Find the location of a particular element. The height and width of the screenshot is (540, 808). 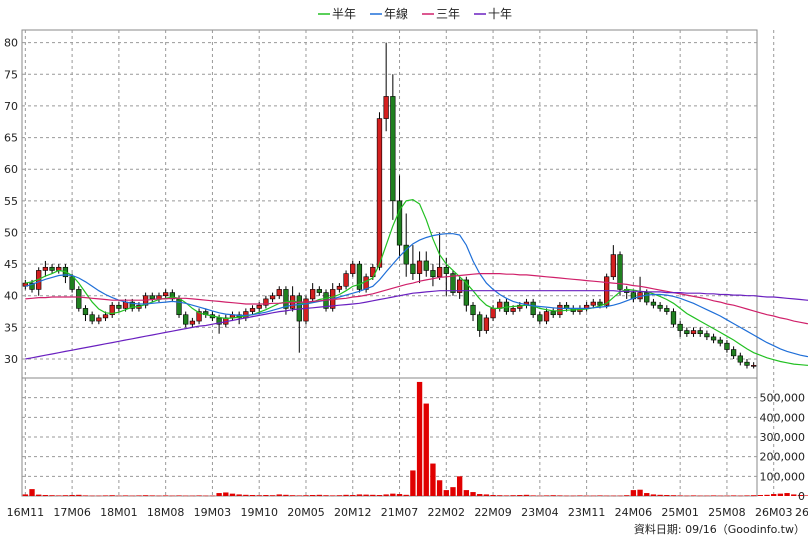

volume-tick-label: 500,000 is located at coordinates (783, 398).